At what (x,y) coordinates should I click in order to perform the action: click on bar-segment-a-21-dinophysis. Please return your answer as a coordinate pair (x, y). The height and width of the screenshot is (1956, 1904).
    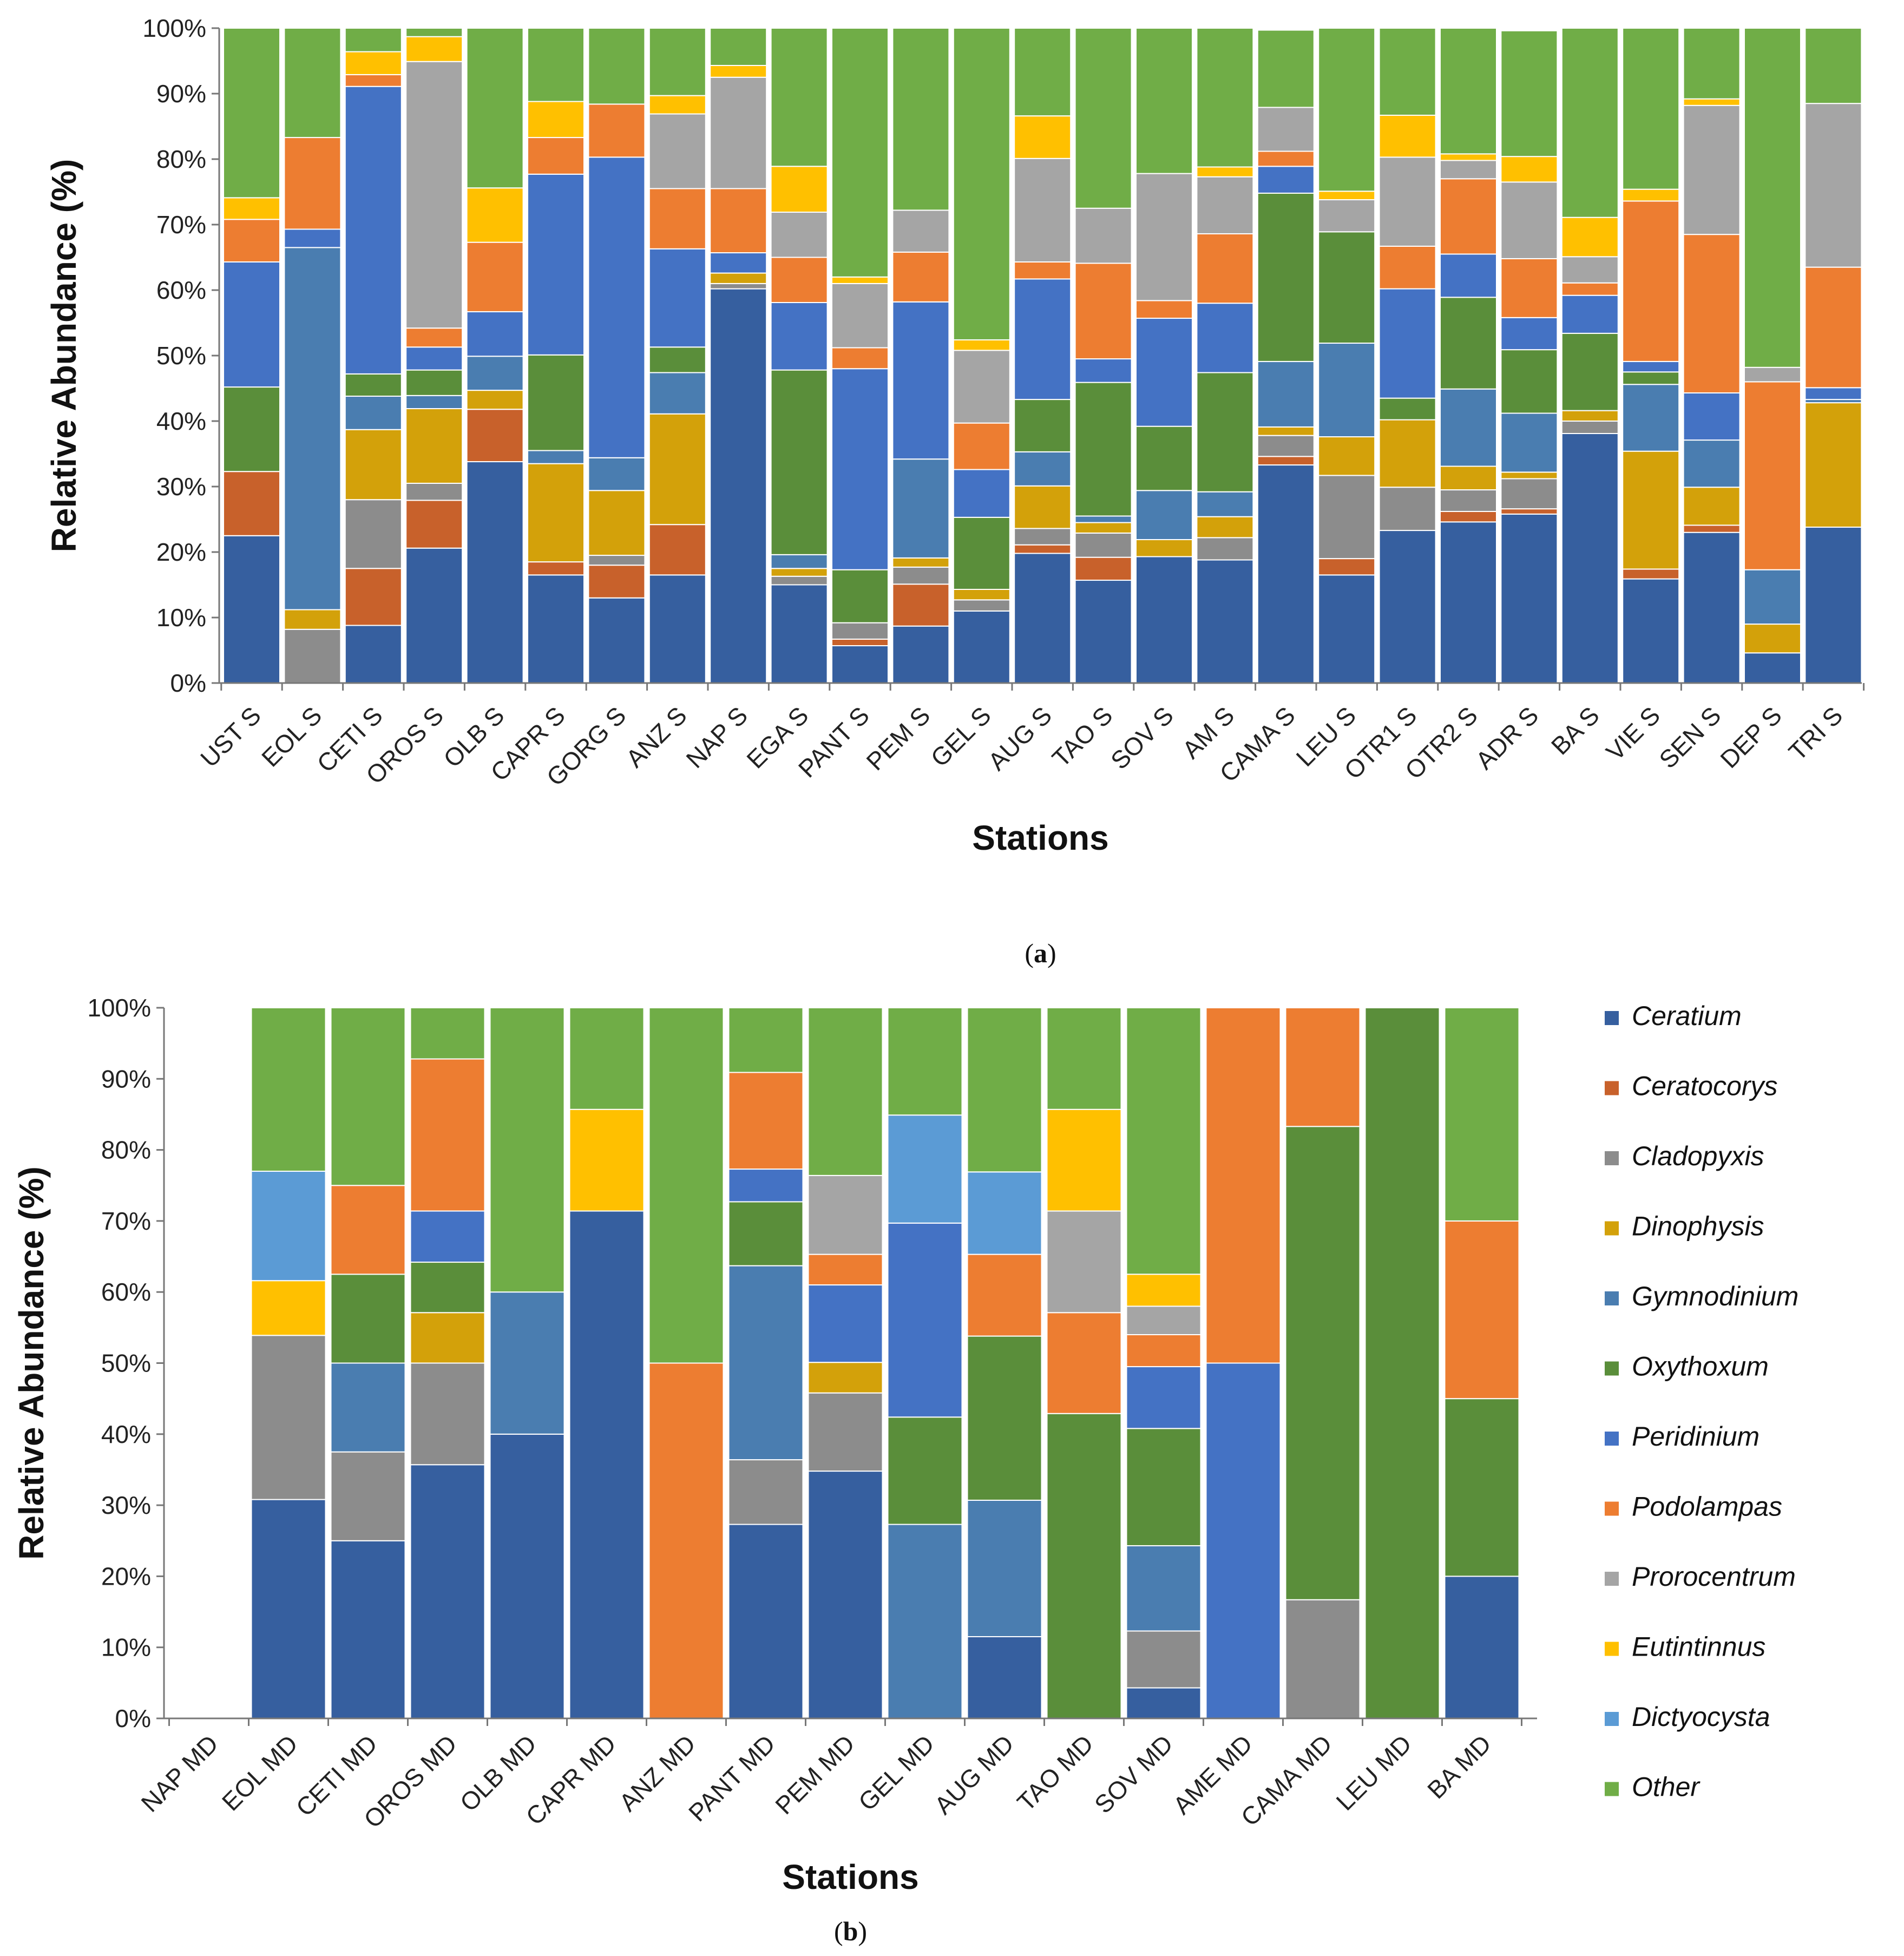
    Looking at the image, I should click on (1529, 475).